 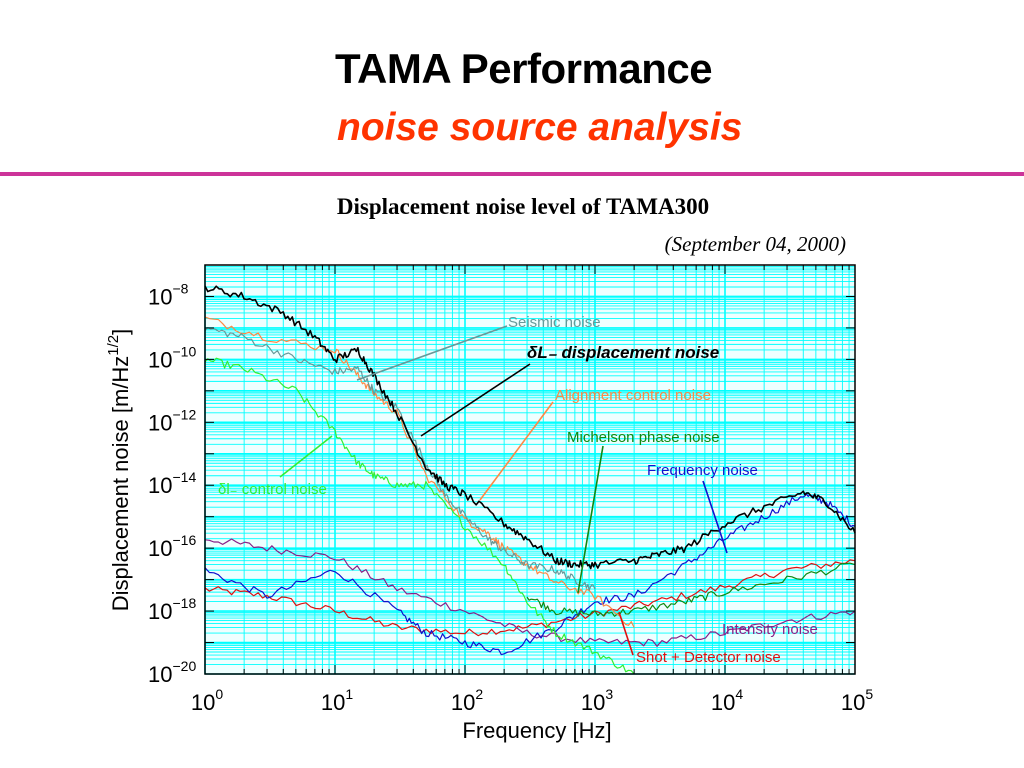 I want to click on annotation-label: Michelson phase noise, so click(x=643, y=437).